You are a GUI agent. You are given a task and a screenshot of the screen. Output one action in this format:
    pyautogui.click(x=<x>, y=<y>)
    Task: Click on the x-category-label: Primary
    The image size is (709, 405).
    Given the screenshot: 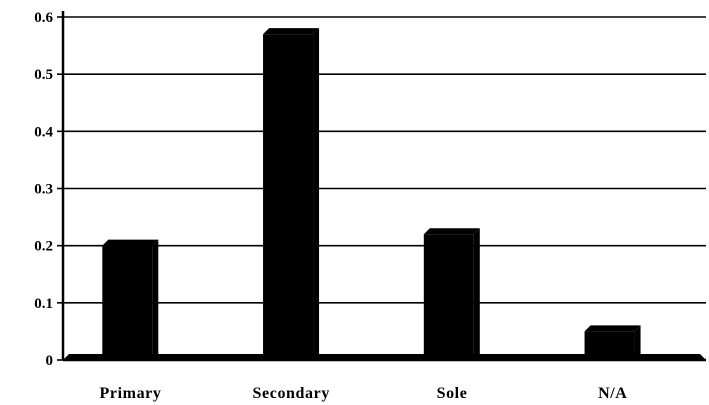 What is the action you would take?
    pyautogui.click(x=131, y=393)
    